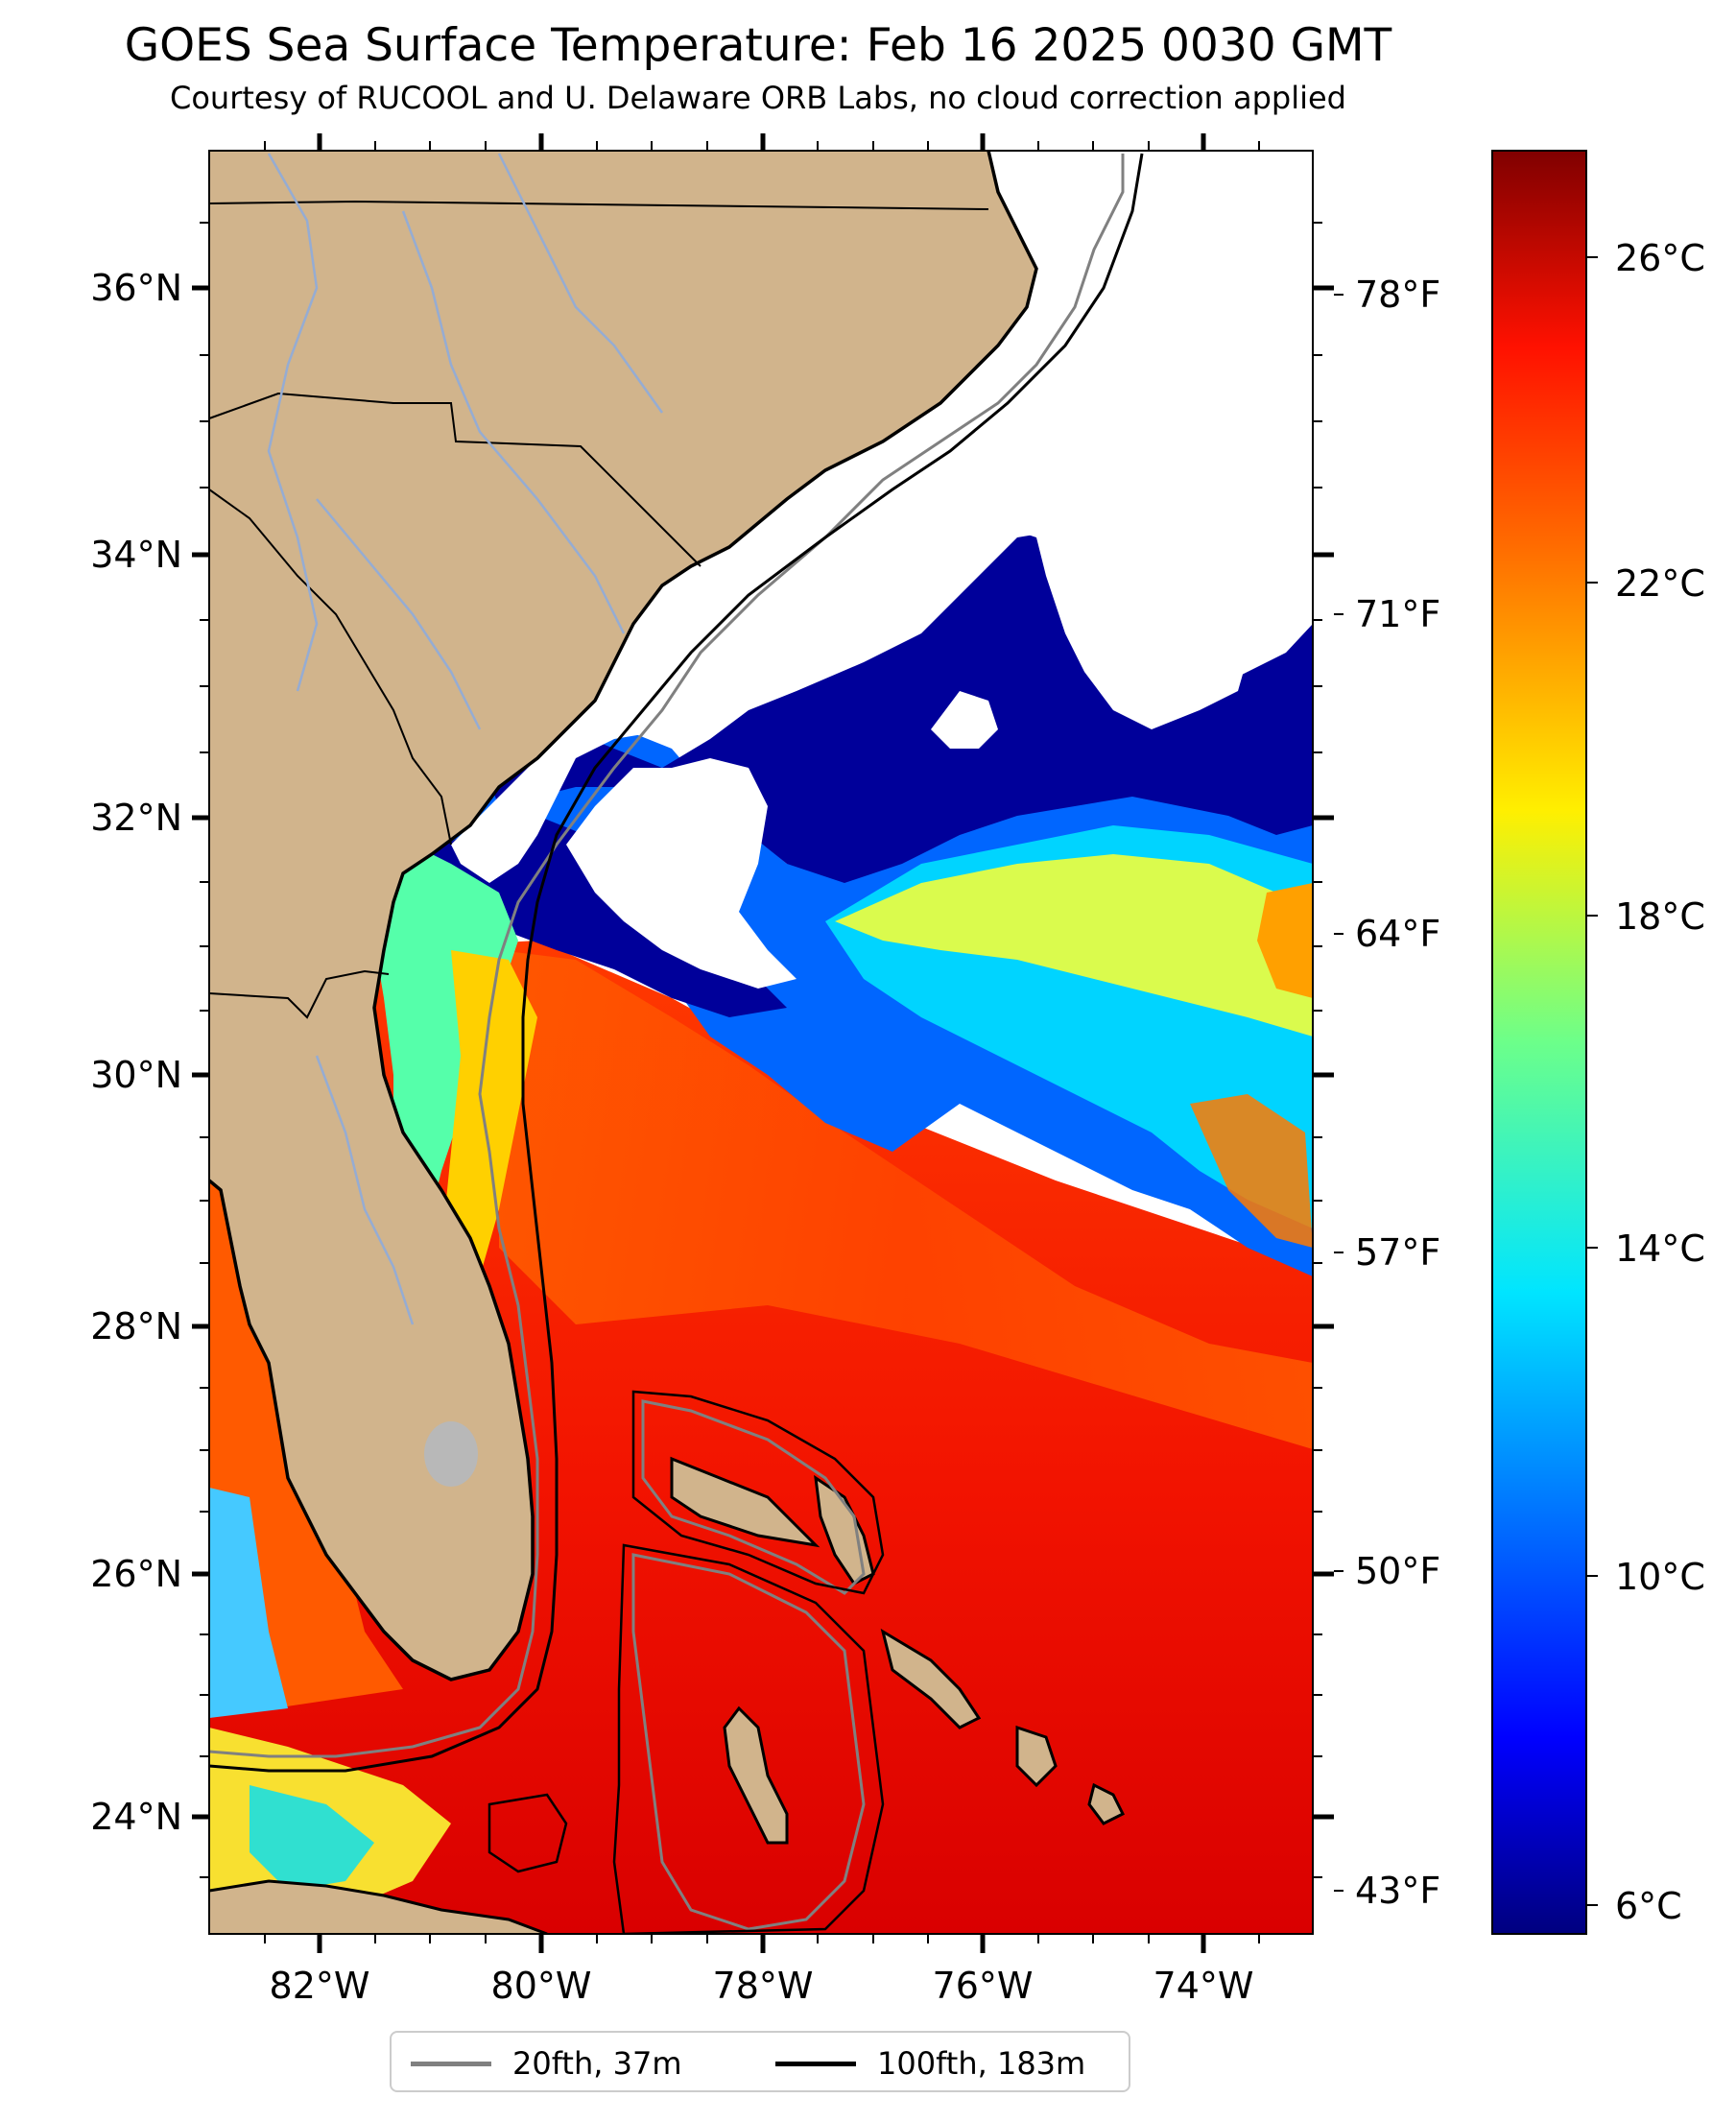 The height and width of the screenshot is (2122, 1736). Describe the element at coordinates (136, 1075) in the screenshot. I see `lat-label: 30°N` at that location.